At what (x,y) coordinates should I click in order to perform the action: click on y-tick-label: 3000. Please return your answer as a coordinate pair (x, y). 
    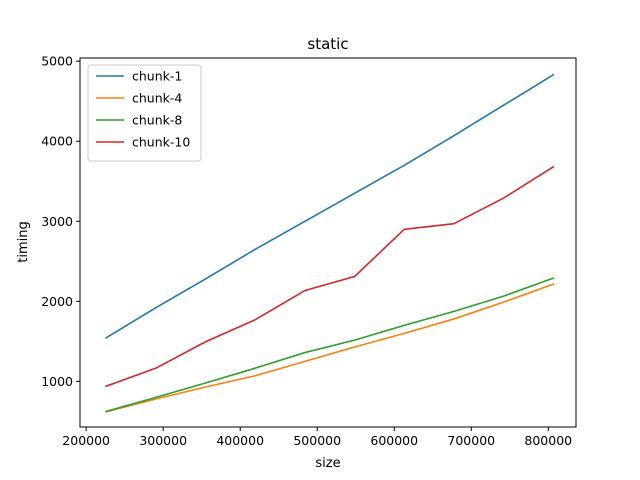
    Looking at the image, I should click on (57, 221).